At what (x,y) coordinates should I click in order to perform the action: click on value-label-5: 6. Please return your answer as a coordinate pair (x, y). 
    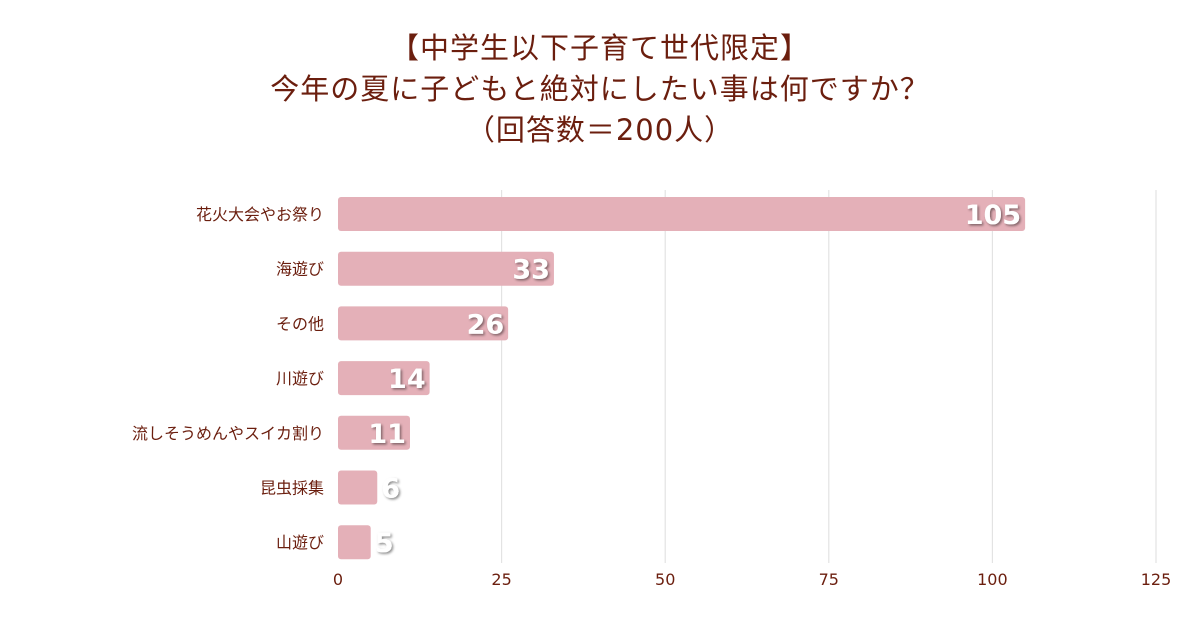
    Looking at the image, I should click on (390, 489).